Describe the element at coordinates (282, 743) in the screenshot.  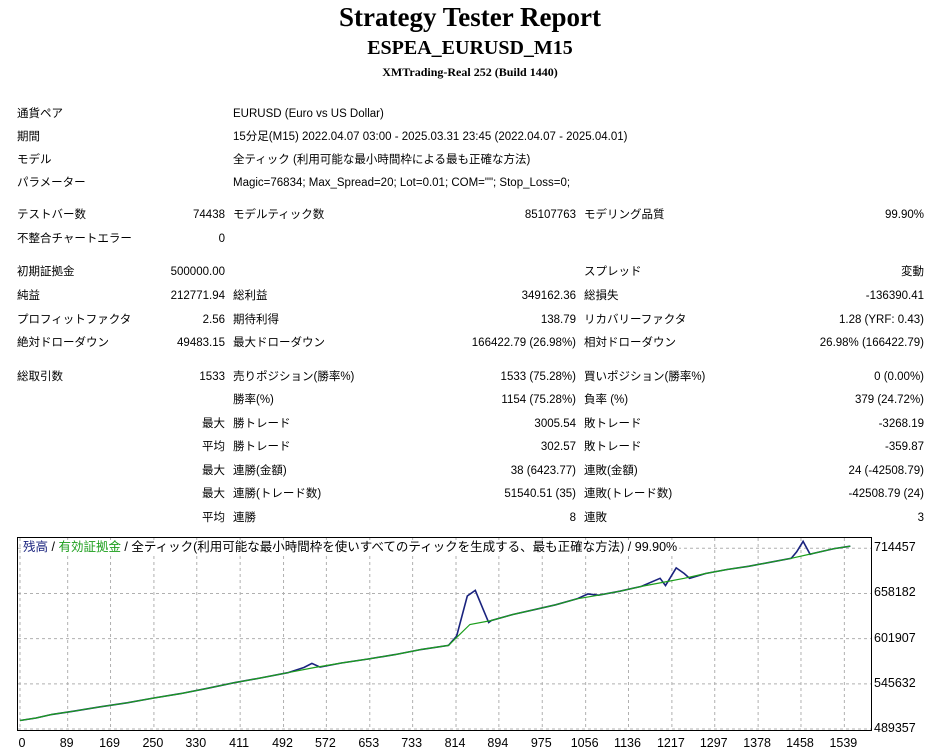
I see `x-tick-label: 492` at that location.